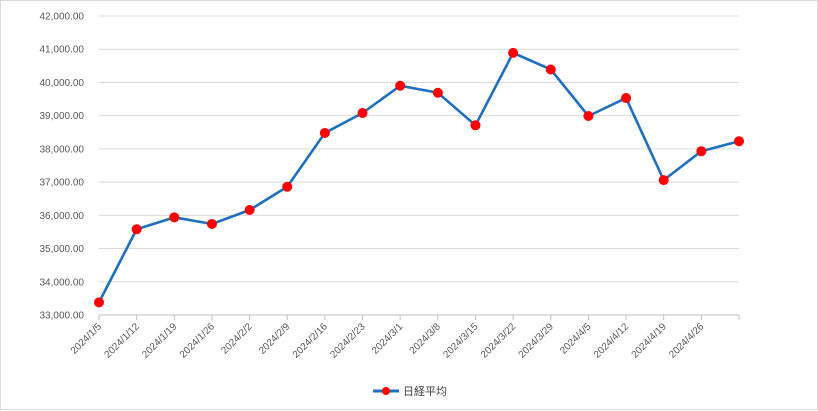 The image size is (818, 411). I want to click on y-tick-label: 35,000.00, so click(62, 249).